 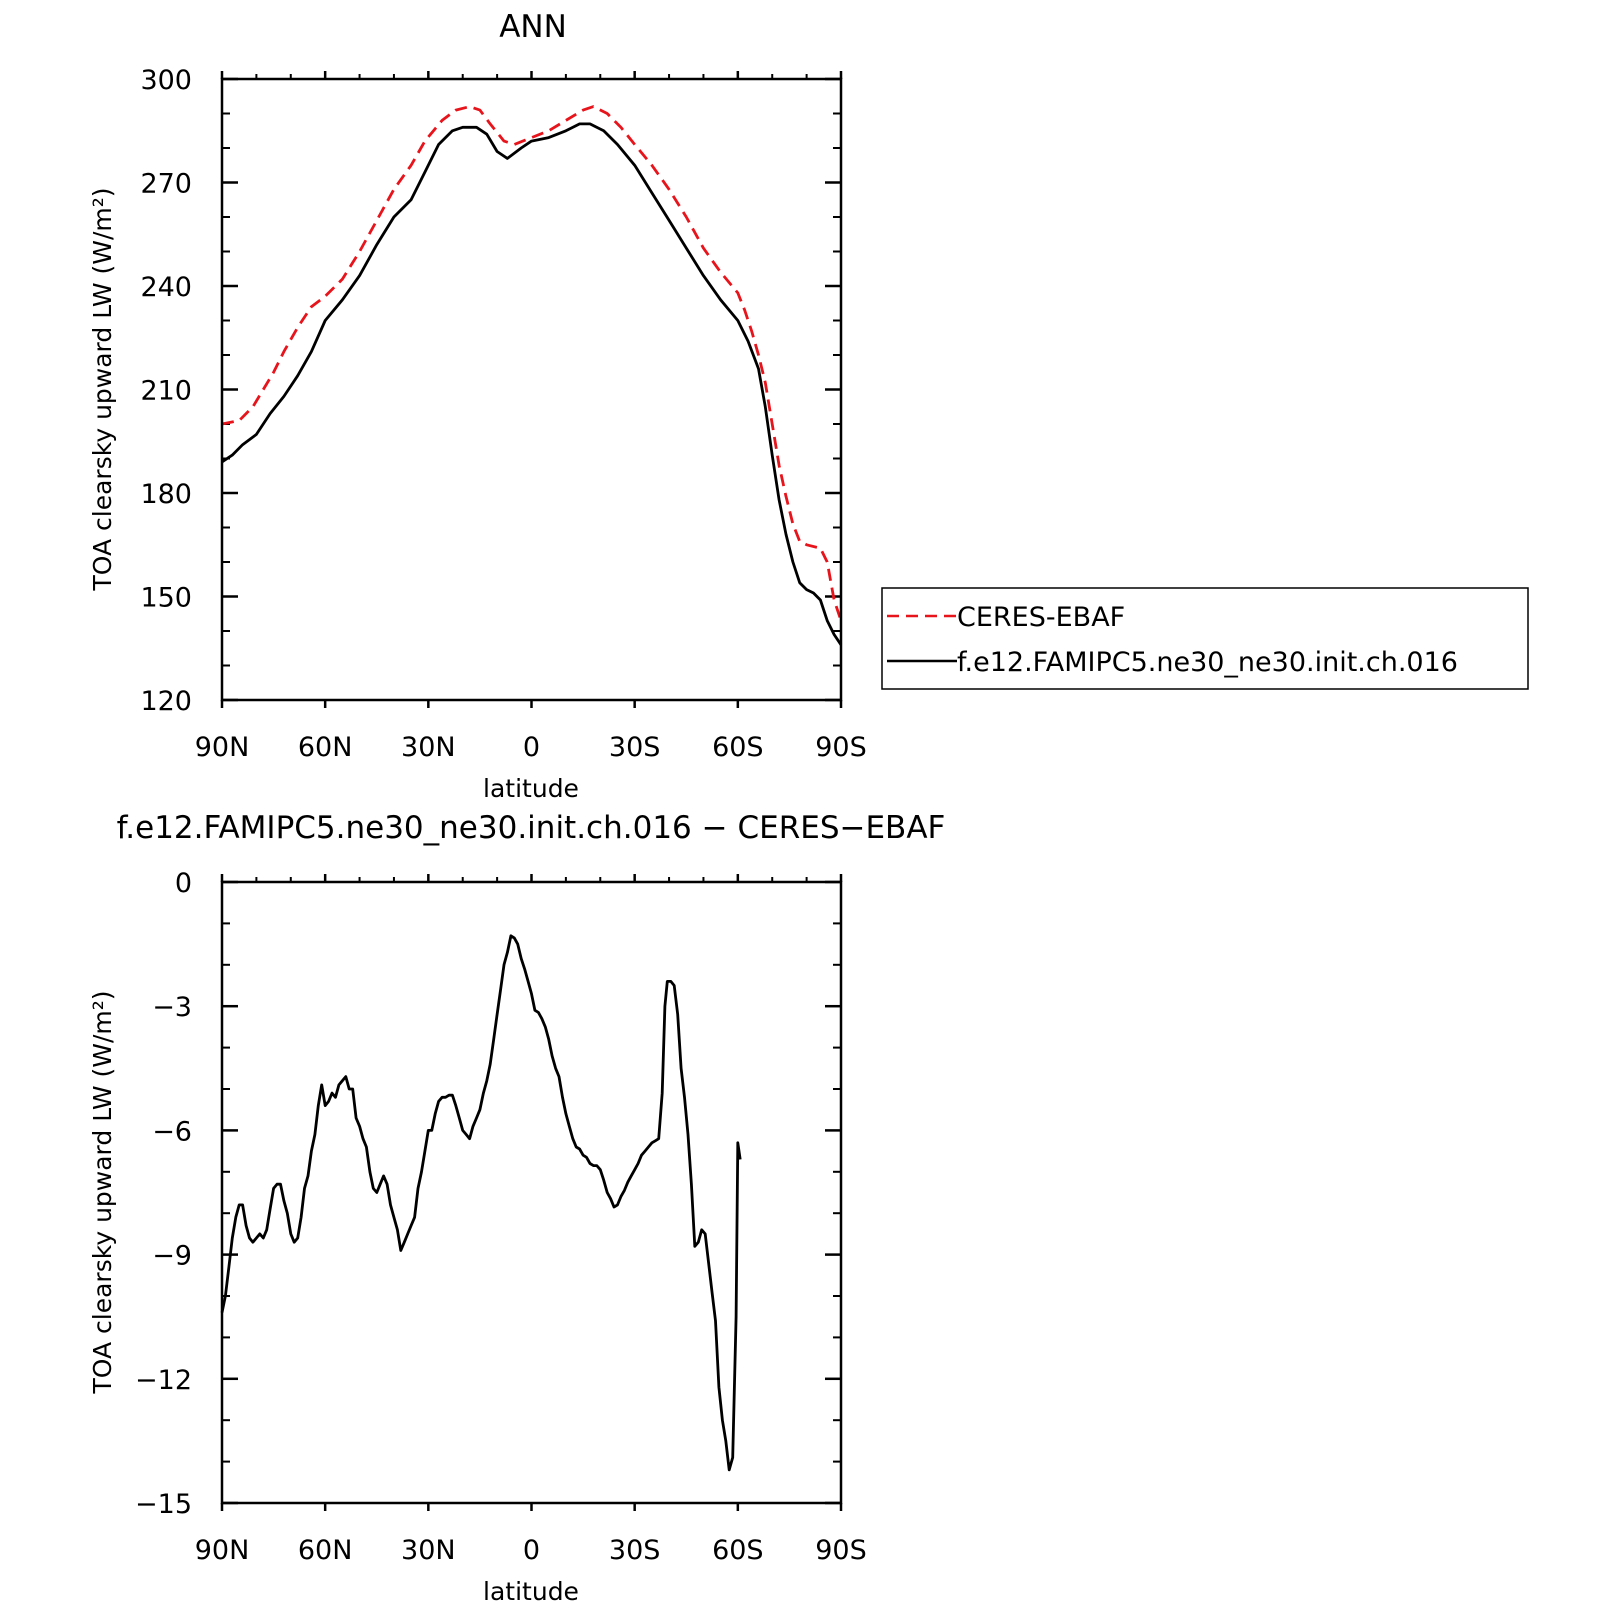 I want to click on legend-label-ceres: CERES-EBAF, so click(x=1041, y=617).